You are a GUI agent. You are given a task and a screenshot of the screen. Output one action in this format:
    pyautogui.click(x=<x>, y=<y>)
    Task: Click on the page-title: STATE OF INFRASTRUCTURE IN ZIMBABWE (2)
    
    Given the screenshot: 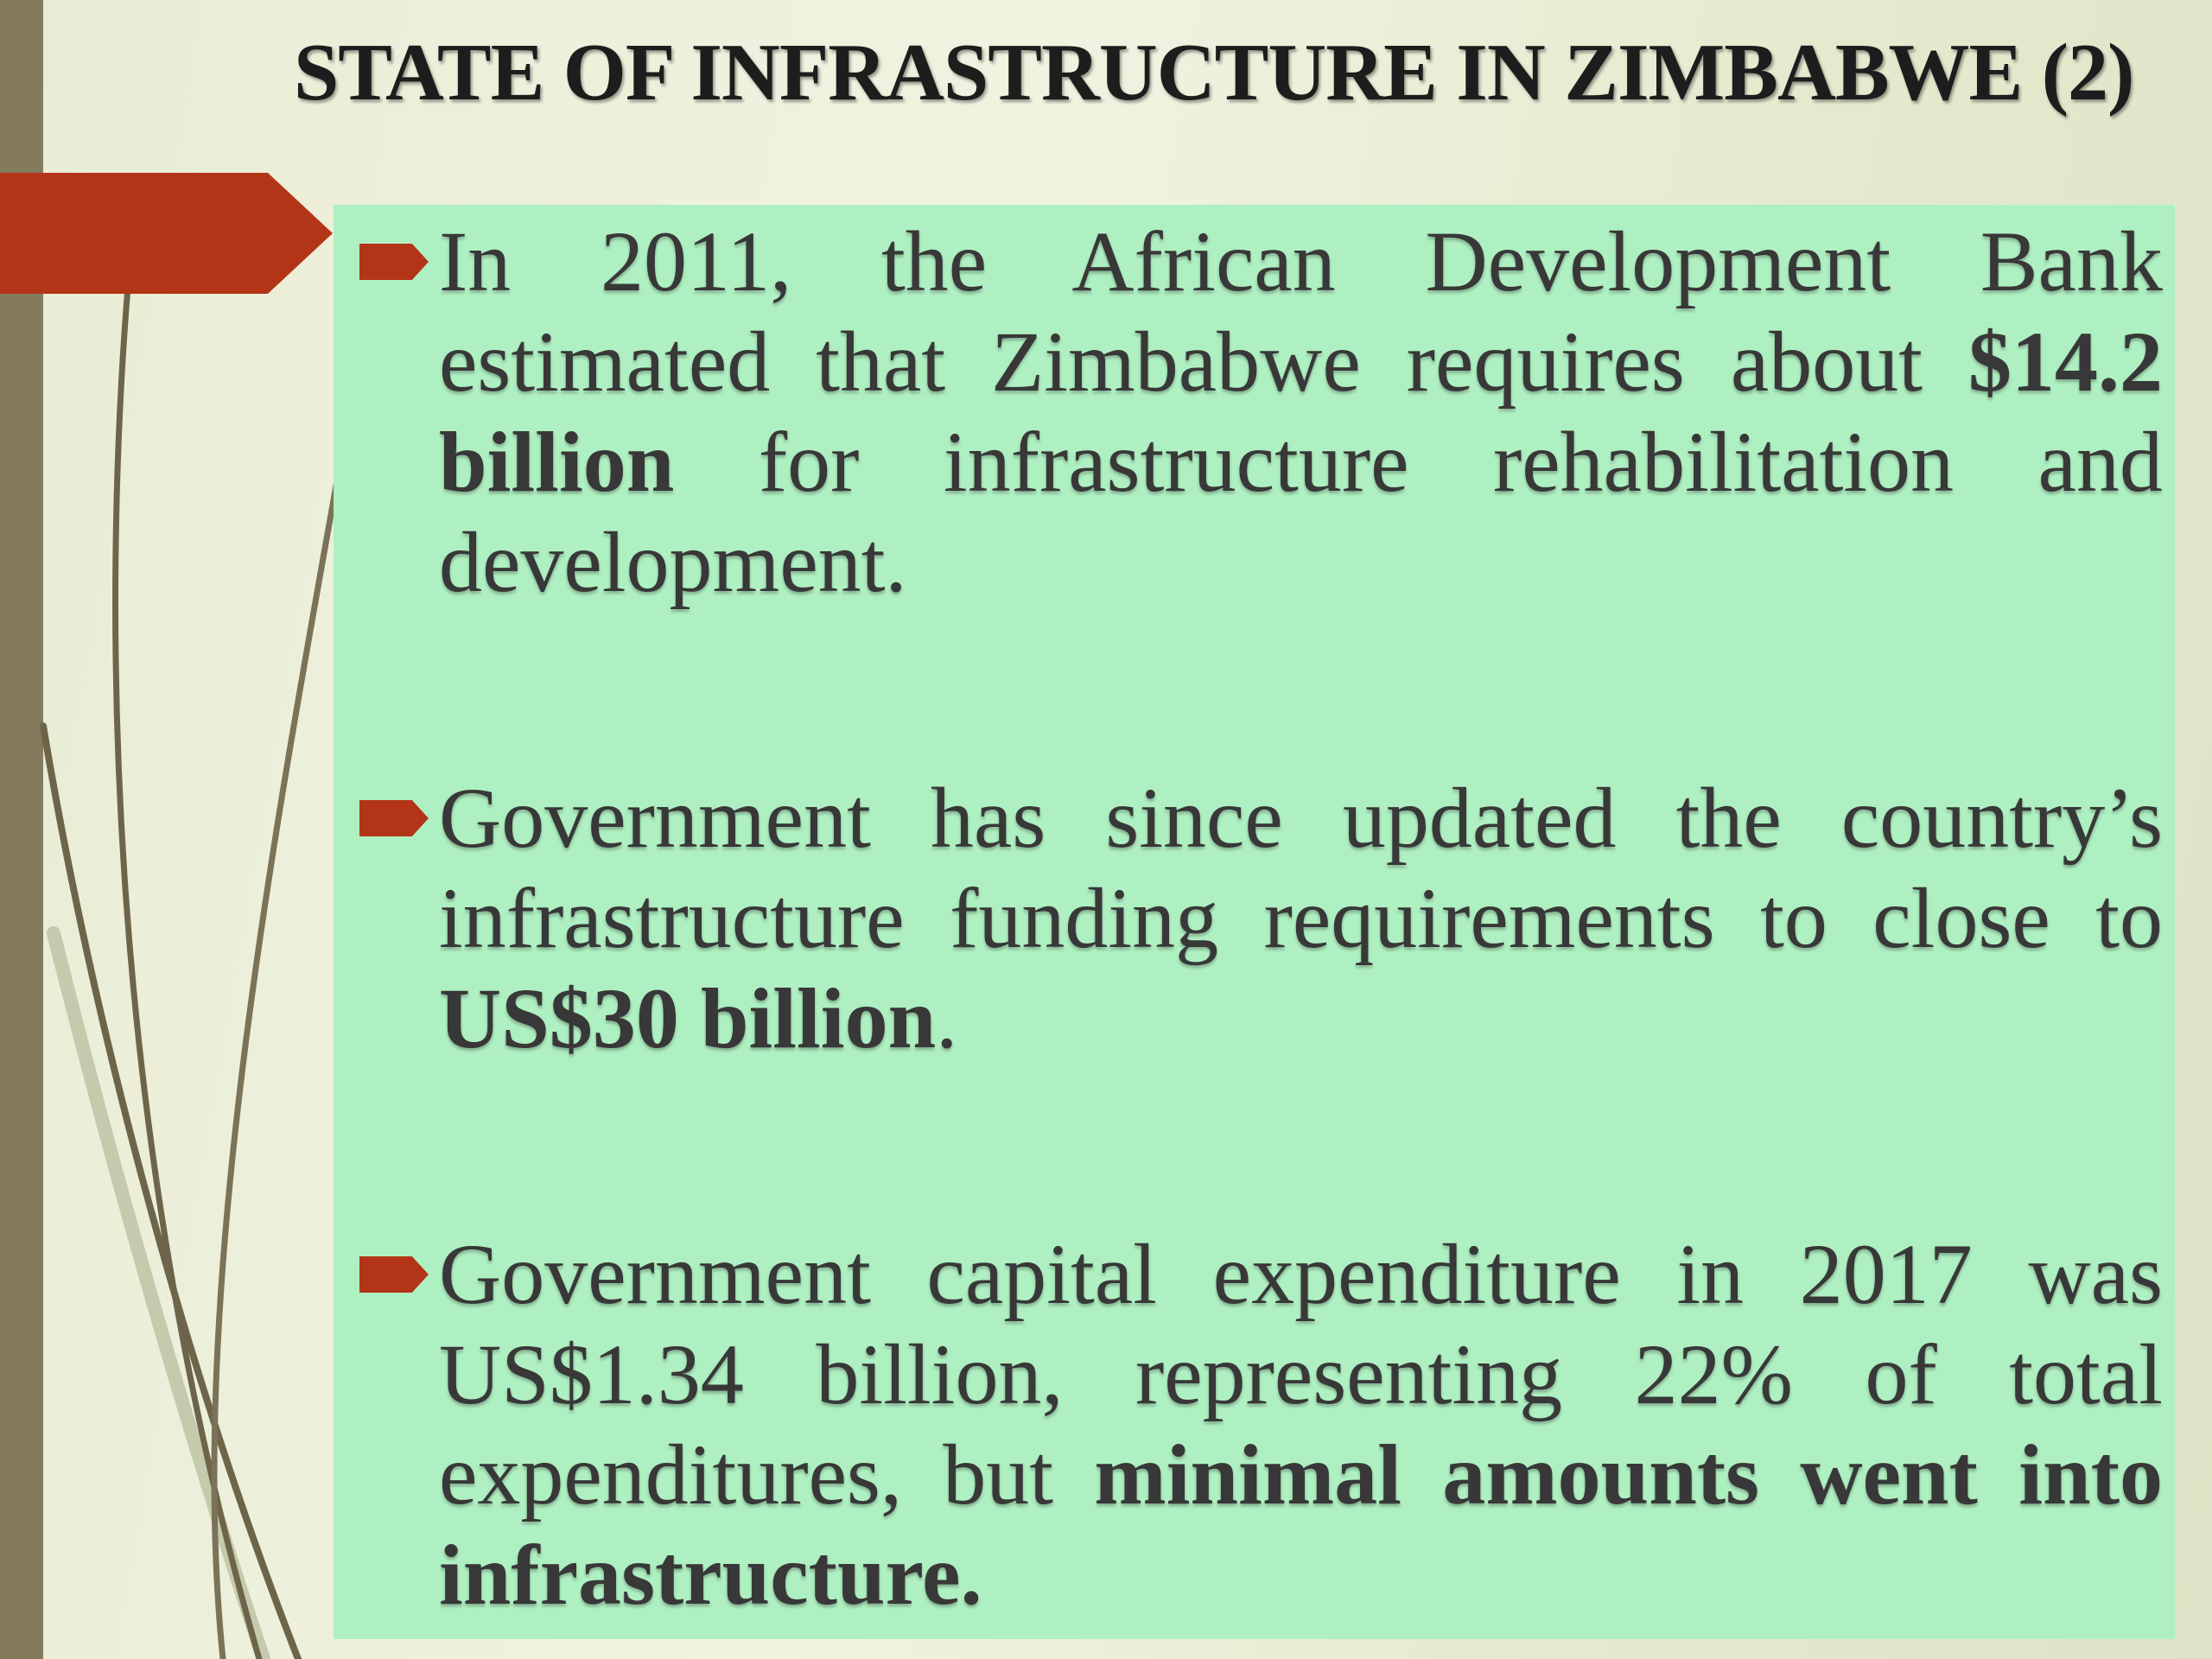 What is the action you would take?
    pyautogui.click(x=1214, y=73)
    